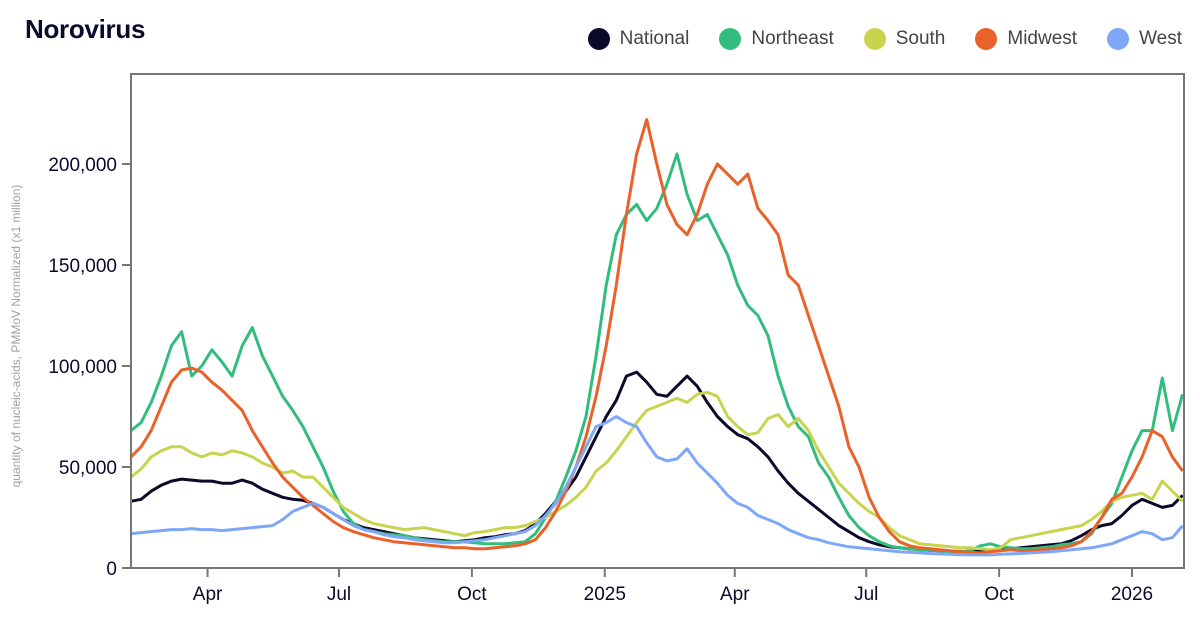 This screenshot has width=1200, height=630. I want to click on y-tick-label: 100,000, so click(82, 367).